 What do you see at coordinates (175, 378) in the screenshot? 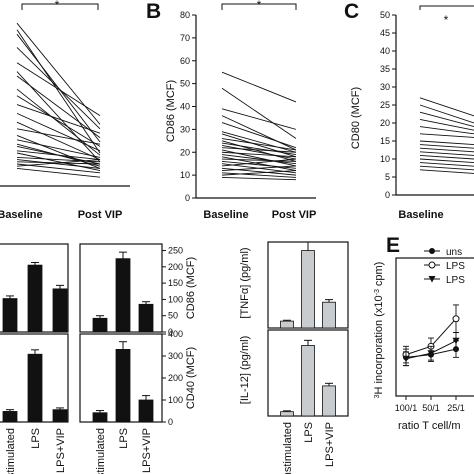
I see `cd40-tick-label: 200` at bounding box center [175, 378].